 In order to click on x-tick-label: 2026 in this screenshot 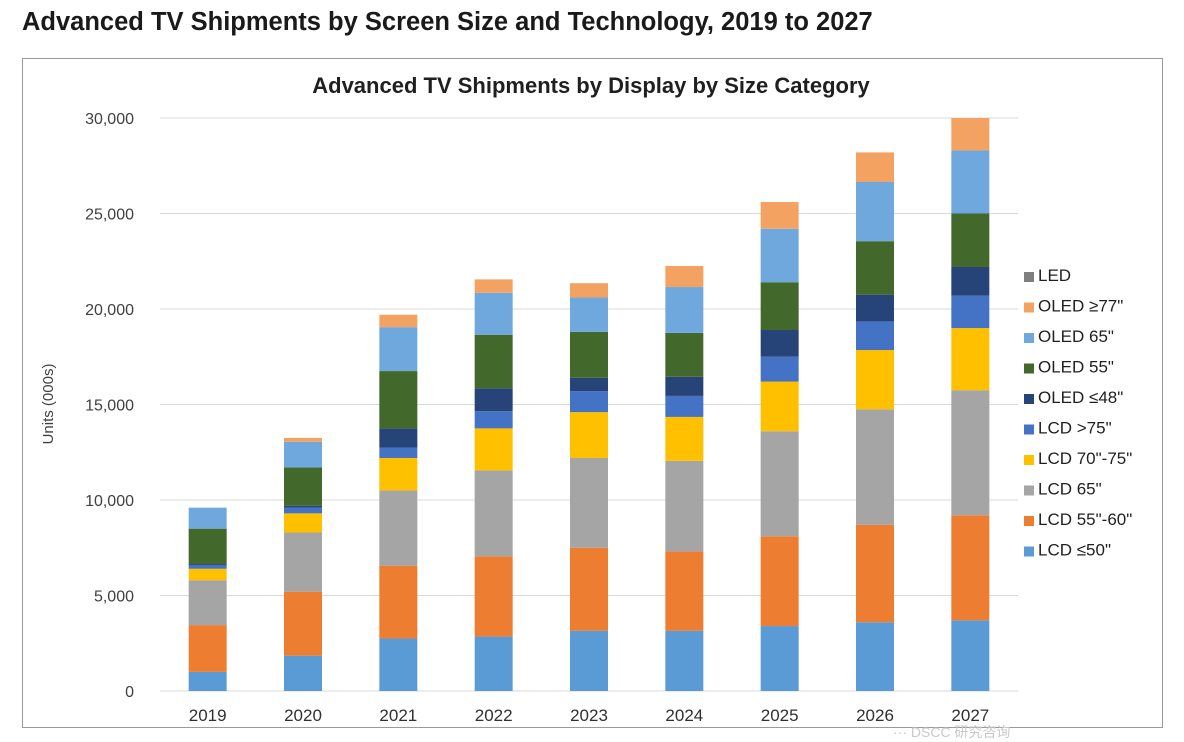, I will do `click(875, 715)`.